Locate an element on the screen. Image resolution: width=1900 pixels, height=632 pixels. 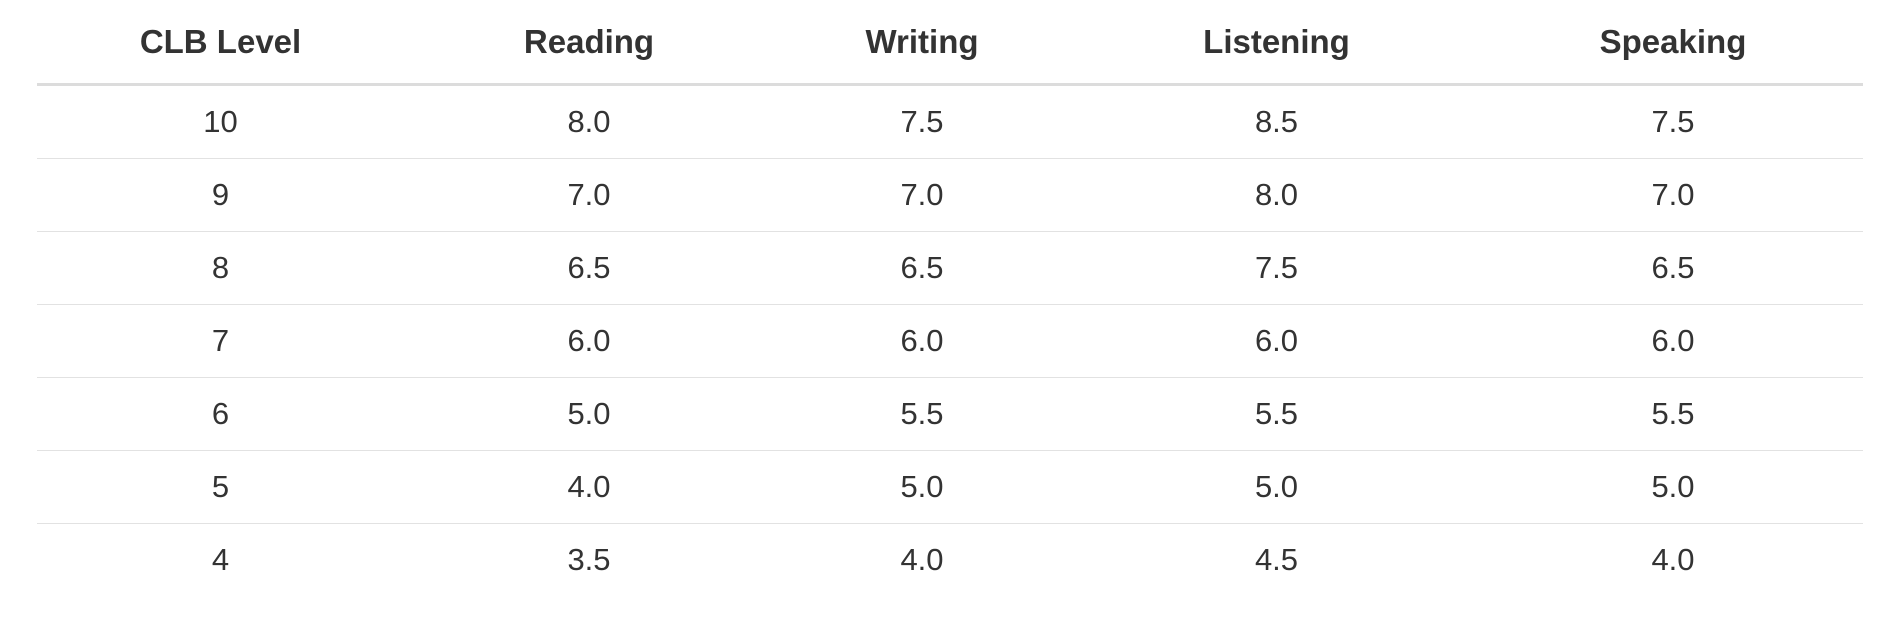
cell-reading: 4.0 is located at coordinates (589, 487).